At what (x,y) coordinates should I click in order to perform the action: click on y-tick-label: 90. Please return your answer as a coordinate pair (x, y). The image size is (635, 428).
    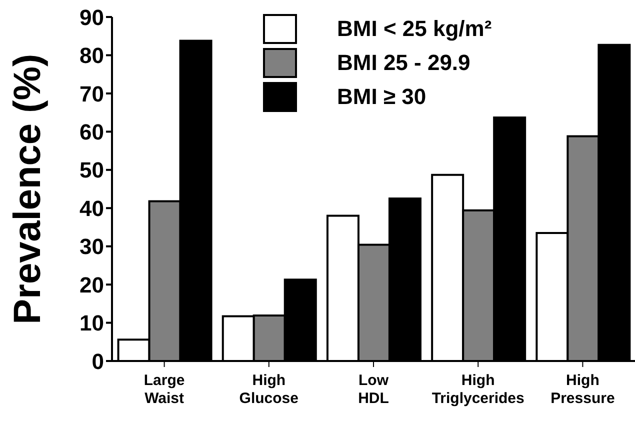
    Looking at the image, I should click on (92, 17).